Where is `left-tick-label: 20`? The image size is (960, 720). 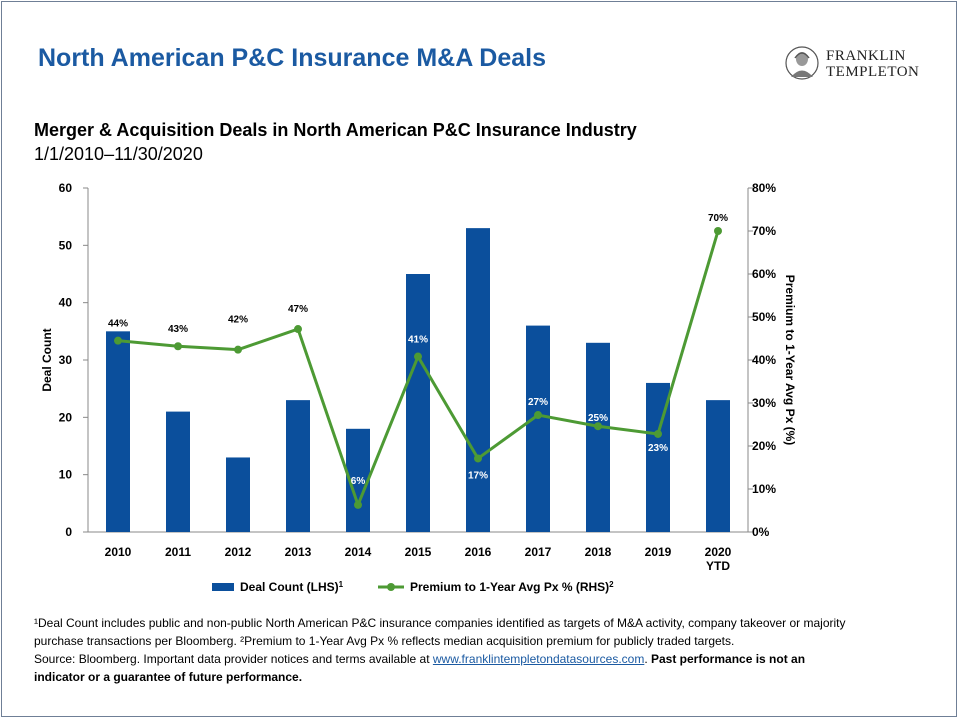
left-tick-label: 20 is located at coordinates (66, 417).